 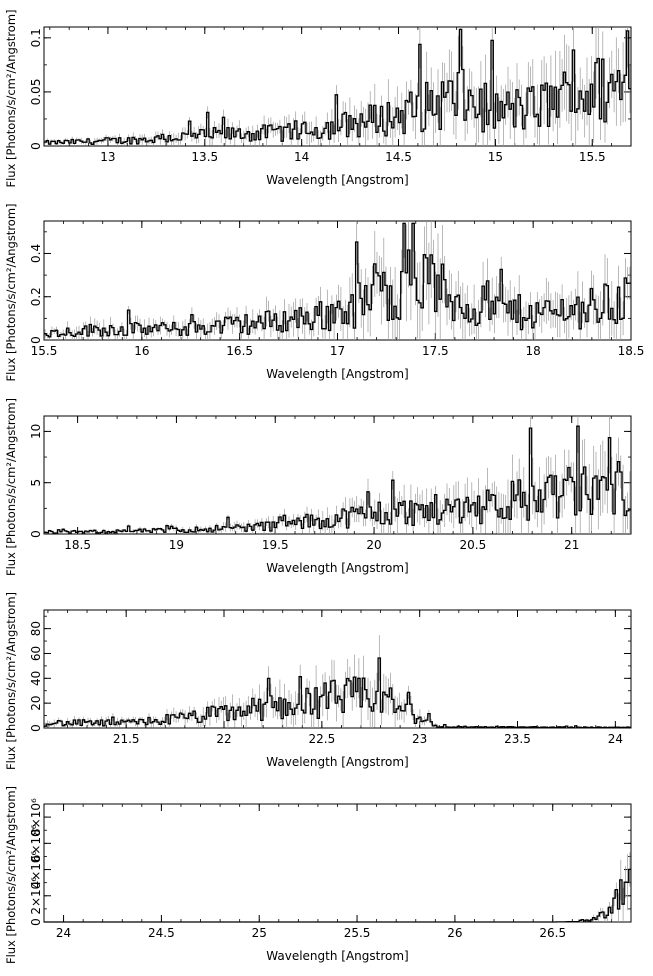 What do you see at coordinates (36, 869) in the screenshot?
I see `y-tick-label: 4×10⁶` at bounding box center [36, 869].